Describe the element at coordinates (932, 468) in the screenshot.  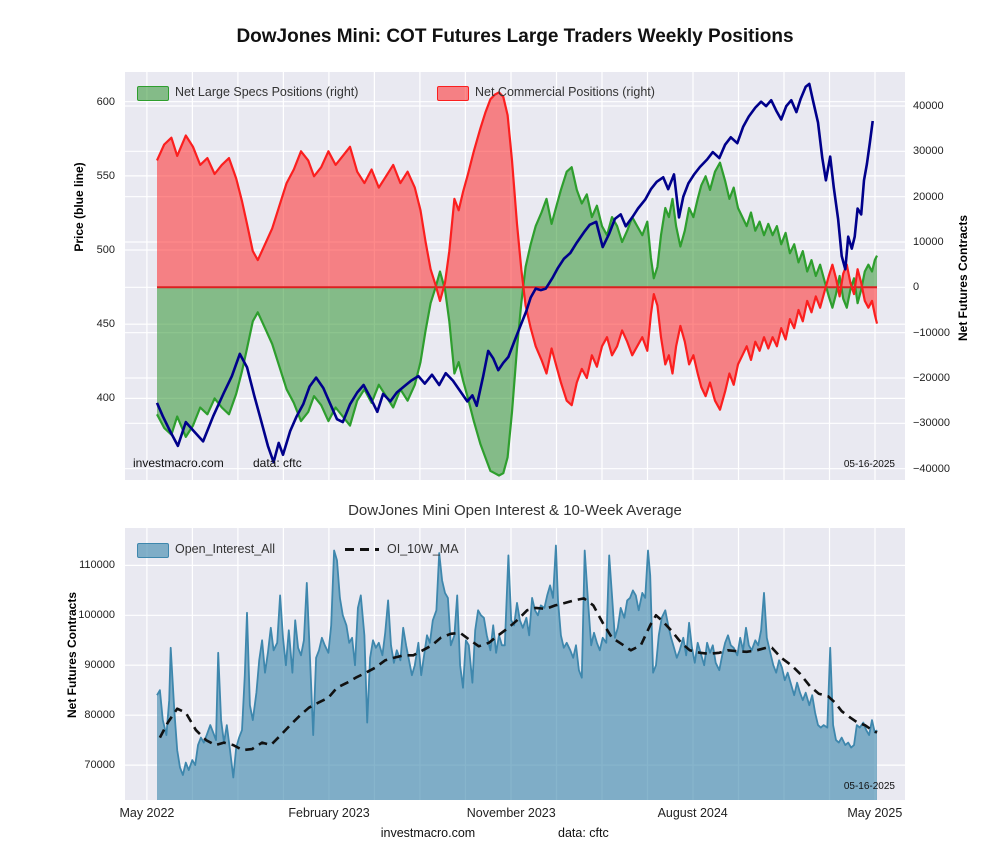
I see `top-right-y-tick: −40000` at that location.